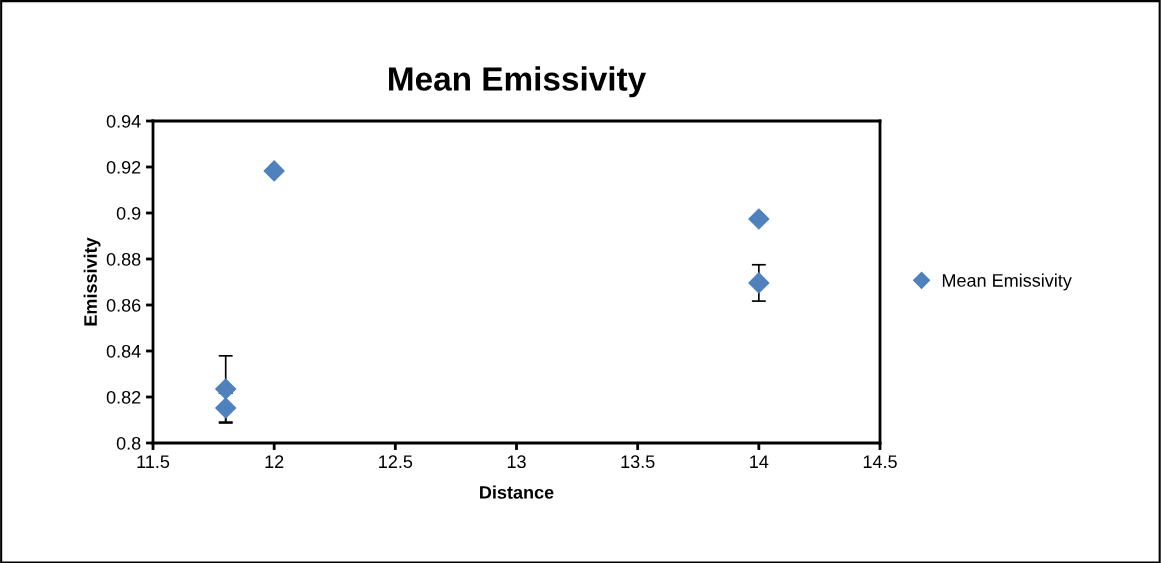 The height and width of the screenshot is (563, 1162). Describe the element at coordinates (128, 443) in the screenshot. I see `y-tick-label: 0.8` at that location.